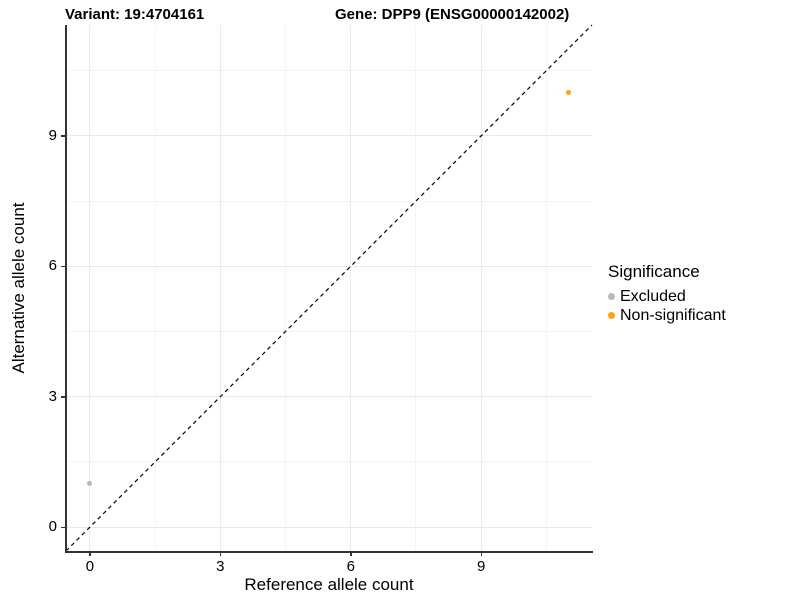  I want to click on data-point-non-significant, so click(568, 92).